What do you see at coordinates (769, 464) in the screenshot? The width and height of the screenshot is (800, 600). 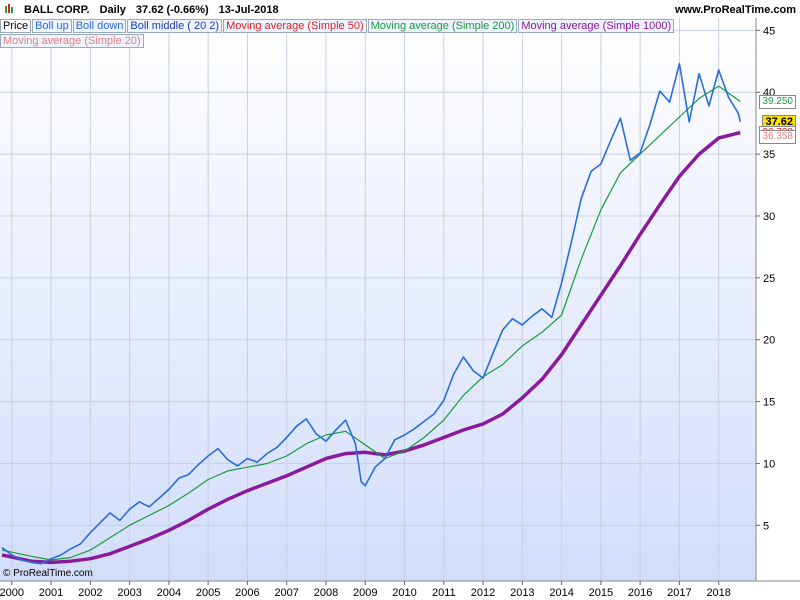 I see `y-tick-label: 10` at bounding box center [769, 464].